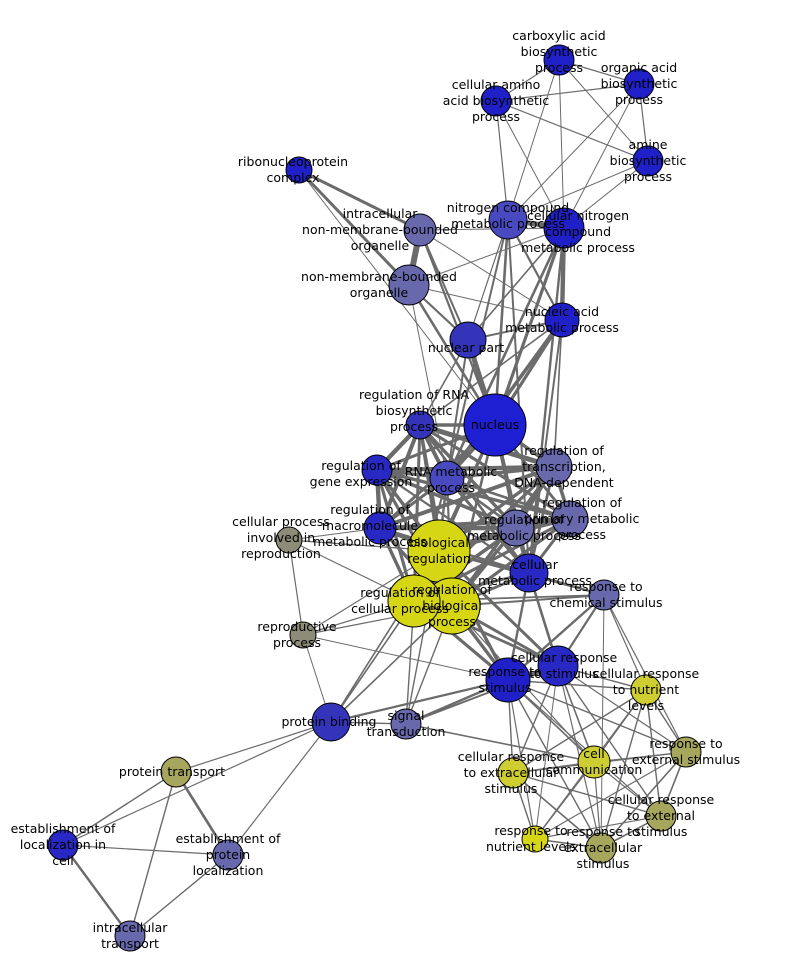 The width and height of the screenshot is (786, 971). I want to click on graph-node-label: cellular response to nutrient levels, so click(646, 689).